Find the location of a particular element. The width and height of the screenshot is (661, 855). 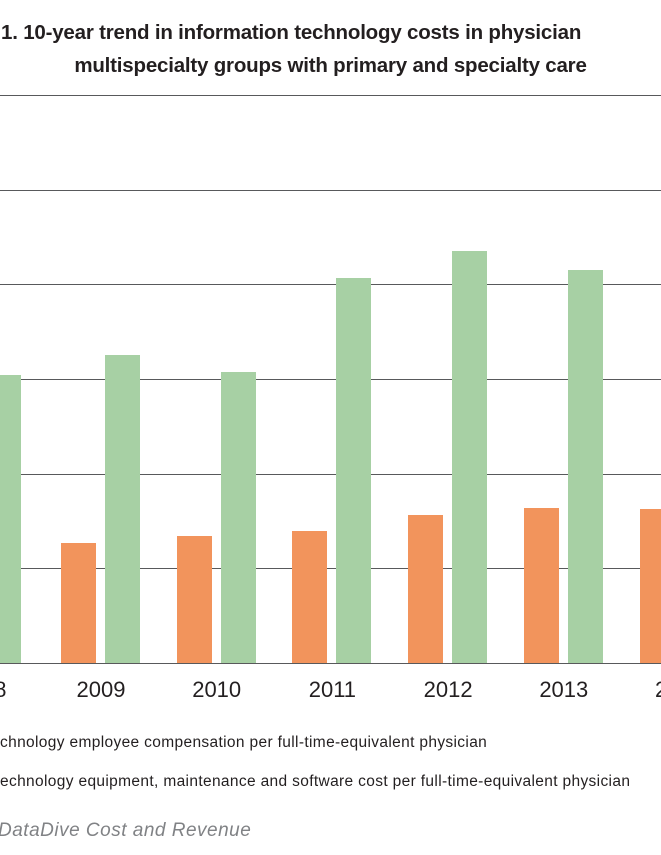

x-tick-label-2010: 2010 is located at coordinates (217, 689).